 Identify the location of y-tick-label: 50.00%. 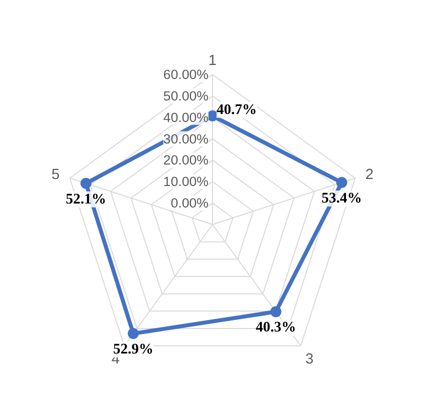
(186, 96).